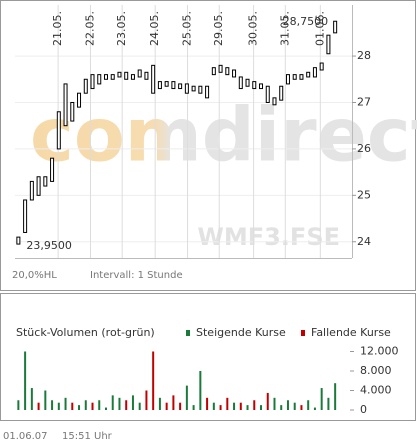 The image size is (417, 443). Describe the element at coordinates (306, 21) in the screenshot. I see `high-label: 28,7500` at that location.